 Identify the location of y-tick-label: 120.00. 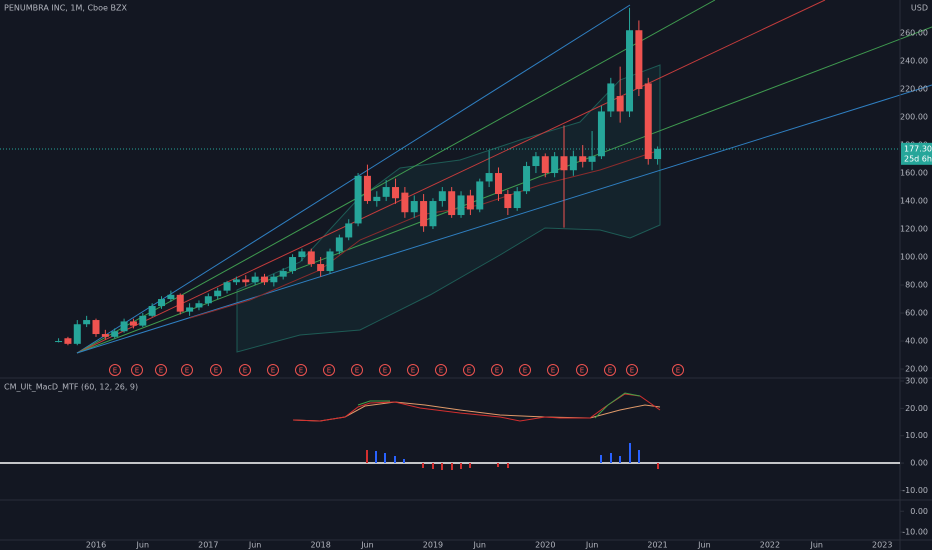
(914, 229).